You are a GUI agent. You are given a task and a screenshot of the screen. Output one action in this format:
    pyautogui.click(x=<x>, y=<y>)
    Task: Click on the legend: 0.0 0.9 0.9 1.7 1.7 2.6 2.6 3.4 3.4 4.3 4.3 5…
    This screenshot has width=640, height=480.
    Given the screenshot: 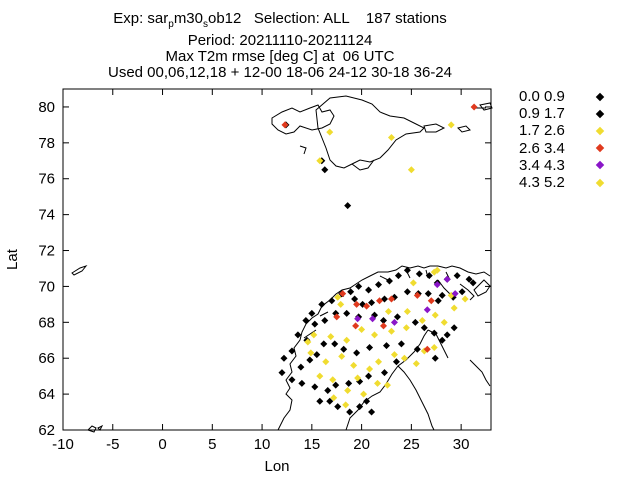 What is the action you would take?
    pyautogui.click(x=562, y=139)
    